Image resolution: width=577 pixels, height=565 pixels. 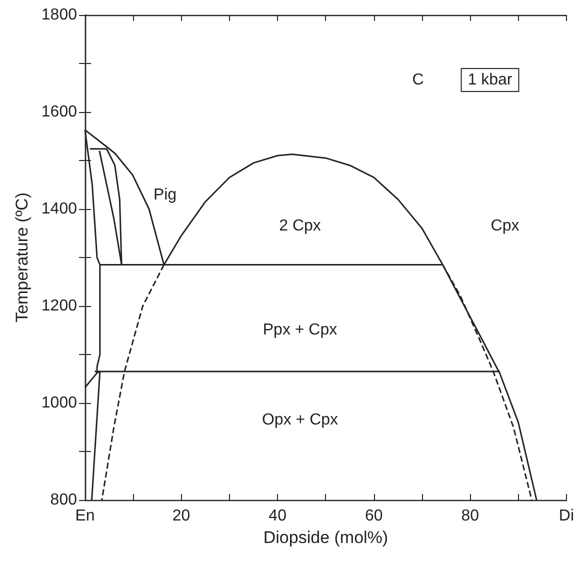 What do you see at coordinates (181, 516) in the screenshot?
I see `x-tick-label: 20` at bounding box center [181, 516].